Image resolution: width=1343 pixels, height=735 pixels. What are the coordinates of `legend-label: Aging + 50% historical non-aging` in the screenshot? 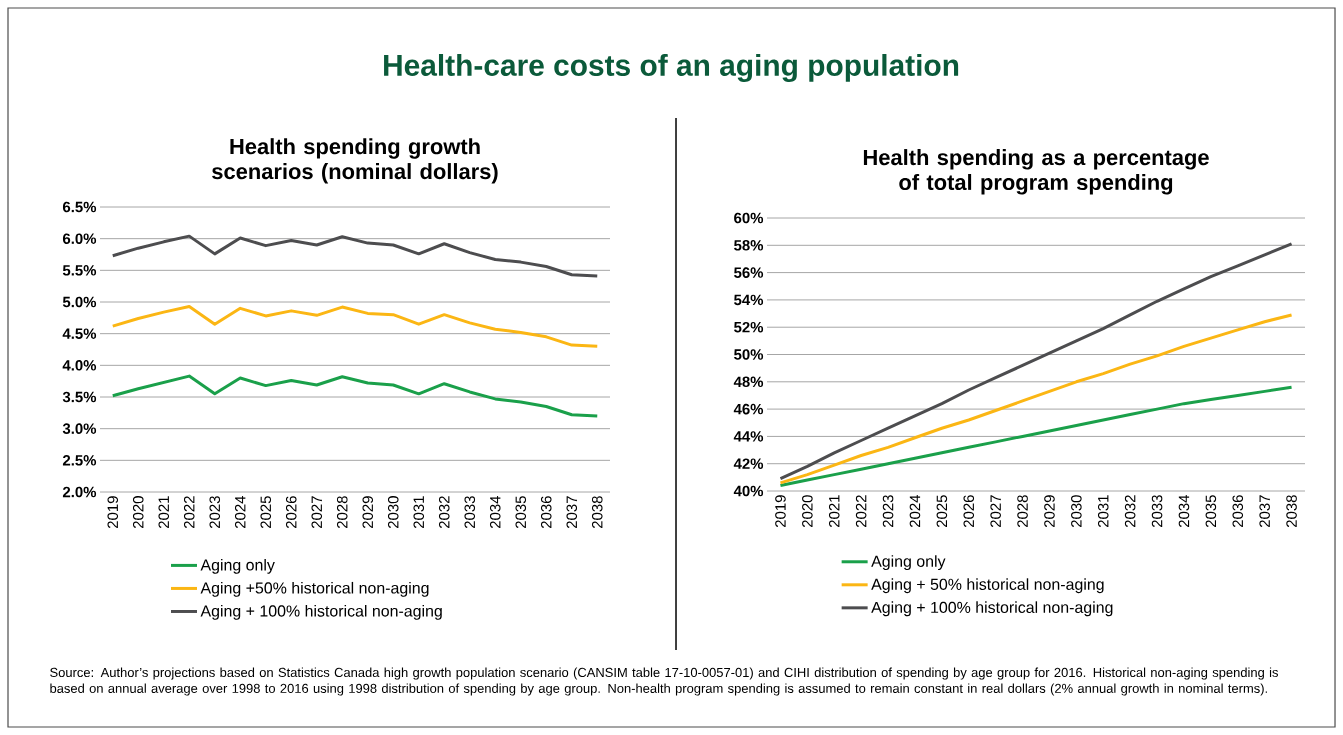 It's located at (987, 586).